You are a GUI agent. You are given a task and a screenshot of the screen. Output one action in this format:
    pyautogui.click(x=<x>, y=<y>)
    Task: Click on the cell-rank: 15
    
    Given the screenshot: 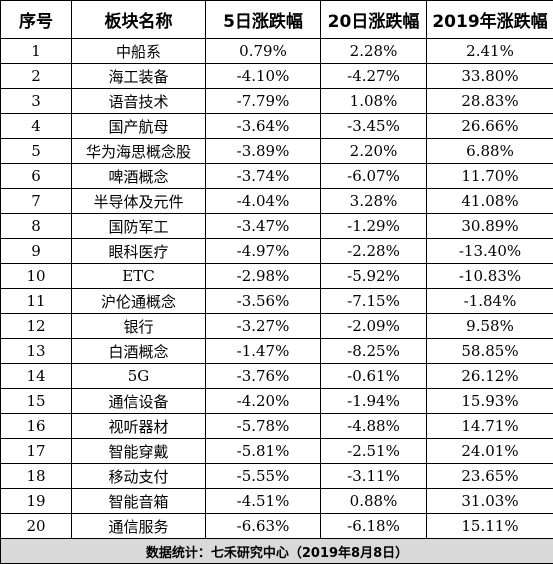 What is the action you would take?
    pyautogui.click(x=36, y=401)
    